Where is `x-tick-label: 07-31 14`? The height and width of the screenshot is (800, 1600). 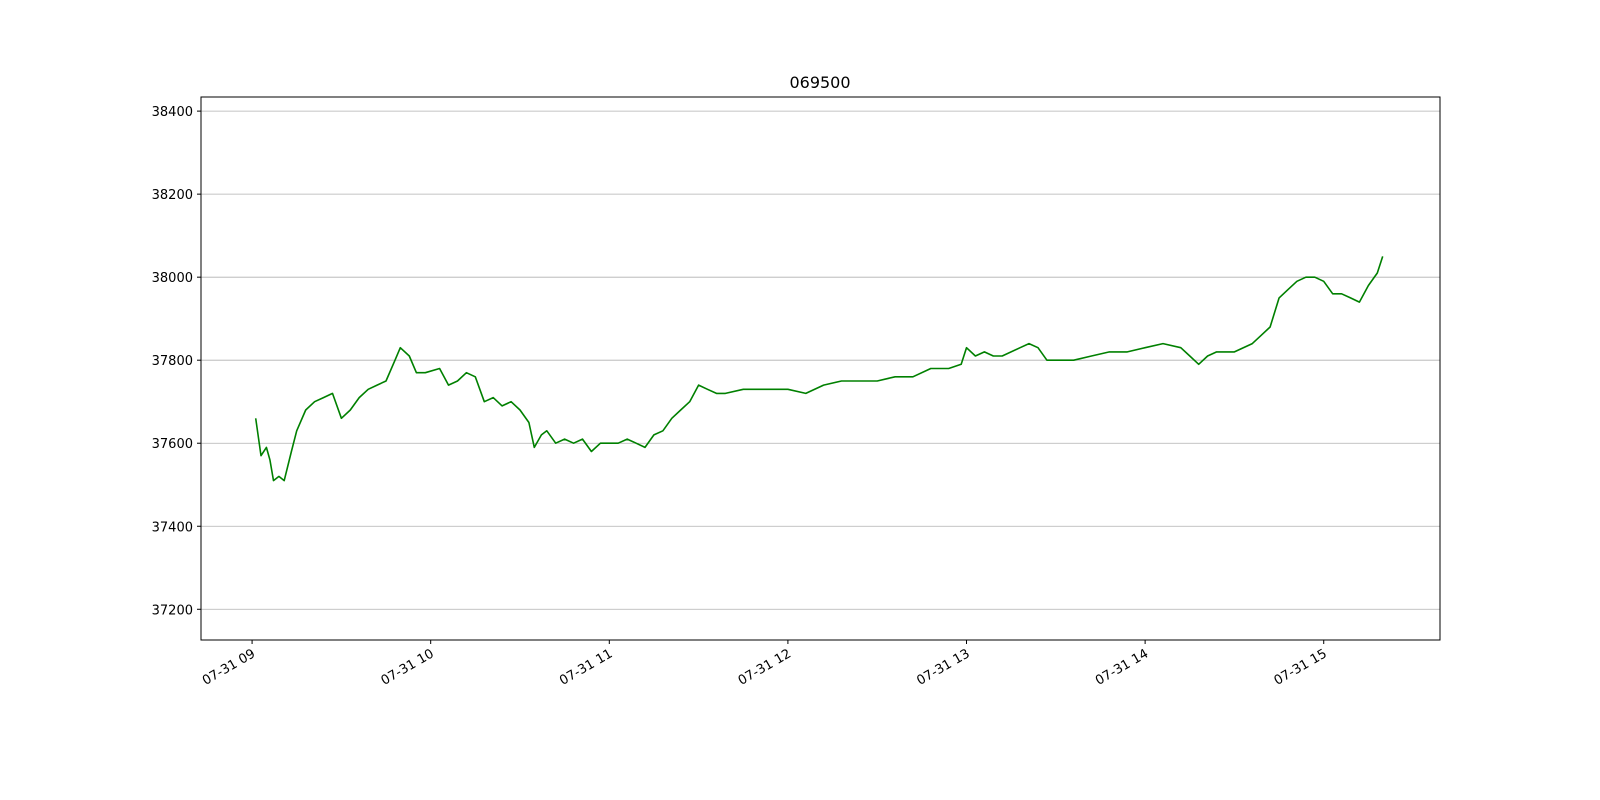
x-tick-label: 07-31 14 is located at coordinates (1122, 667).